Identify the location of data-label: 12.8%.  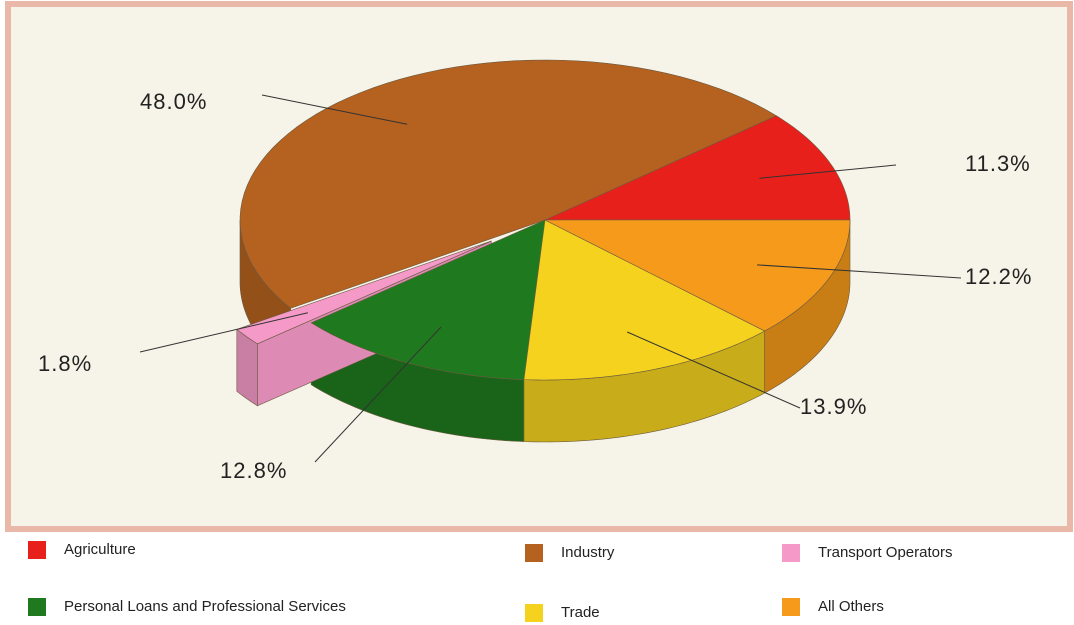
(253, 470).